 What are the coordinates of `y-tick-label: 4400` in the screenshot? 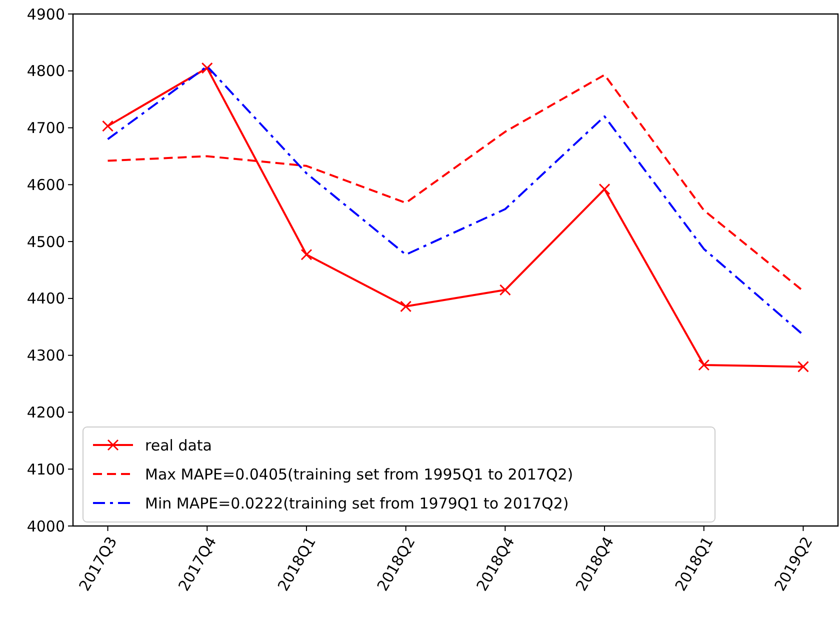 It's located at (45, 299).